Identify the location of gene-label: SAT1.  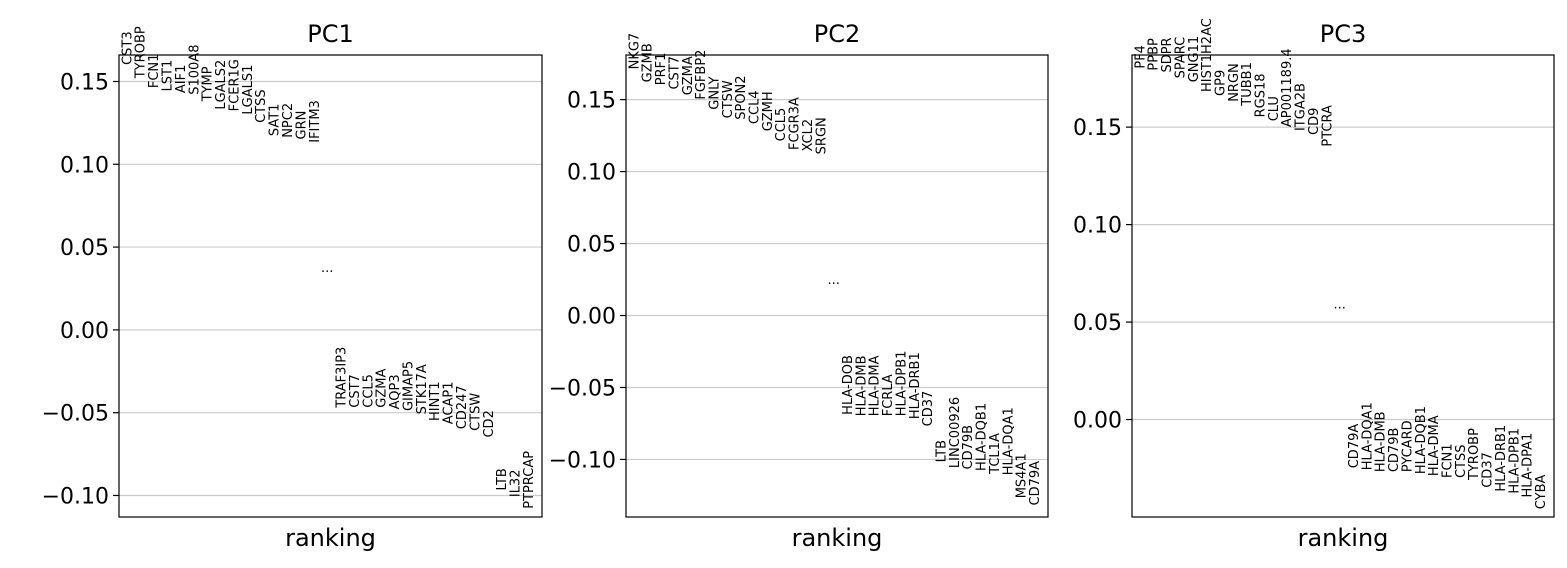
(275, 120).